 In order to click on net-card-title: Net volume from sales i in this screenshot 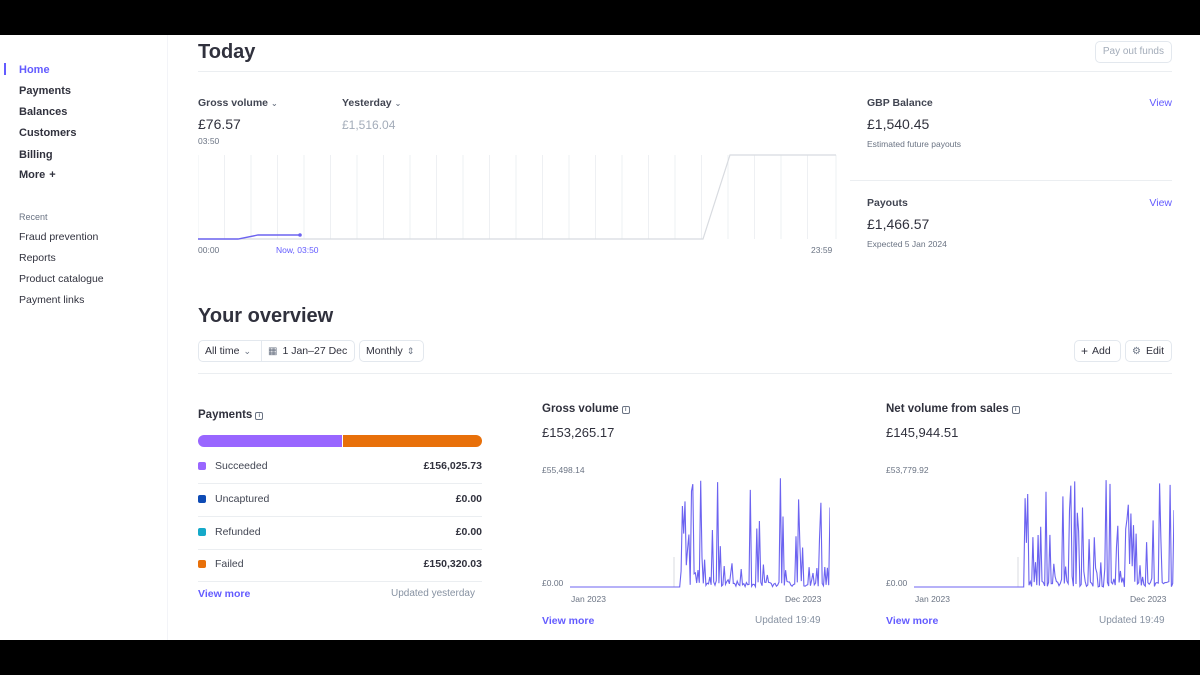, I will do `click(953, 409)`.